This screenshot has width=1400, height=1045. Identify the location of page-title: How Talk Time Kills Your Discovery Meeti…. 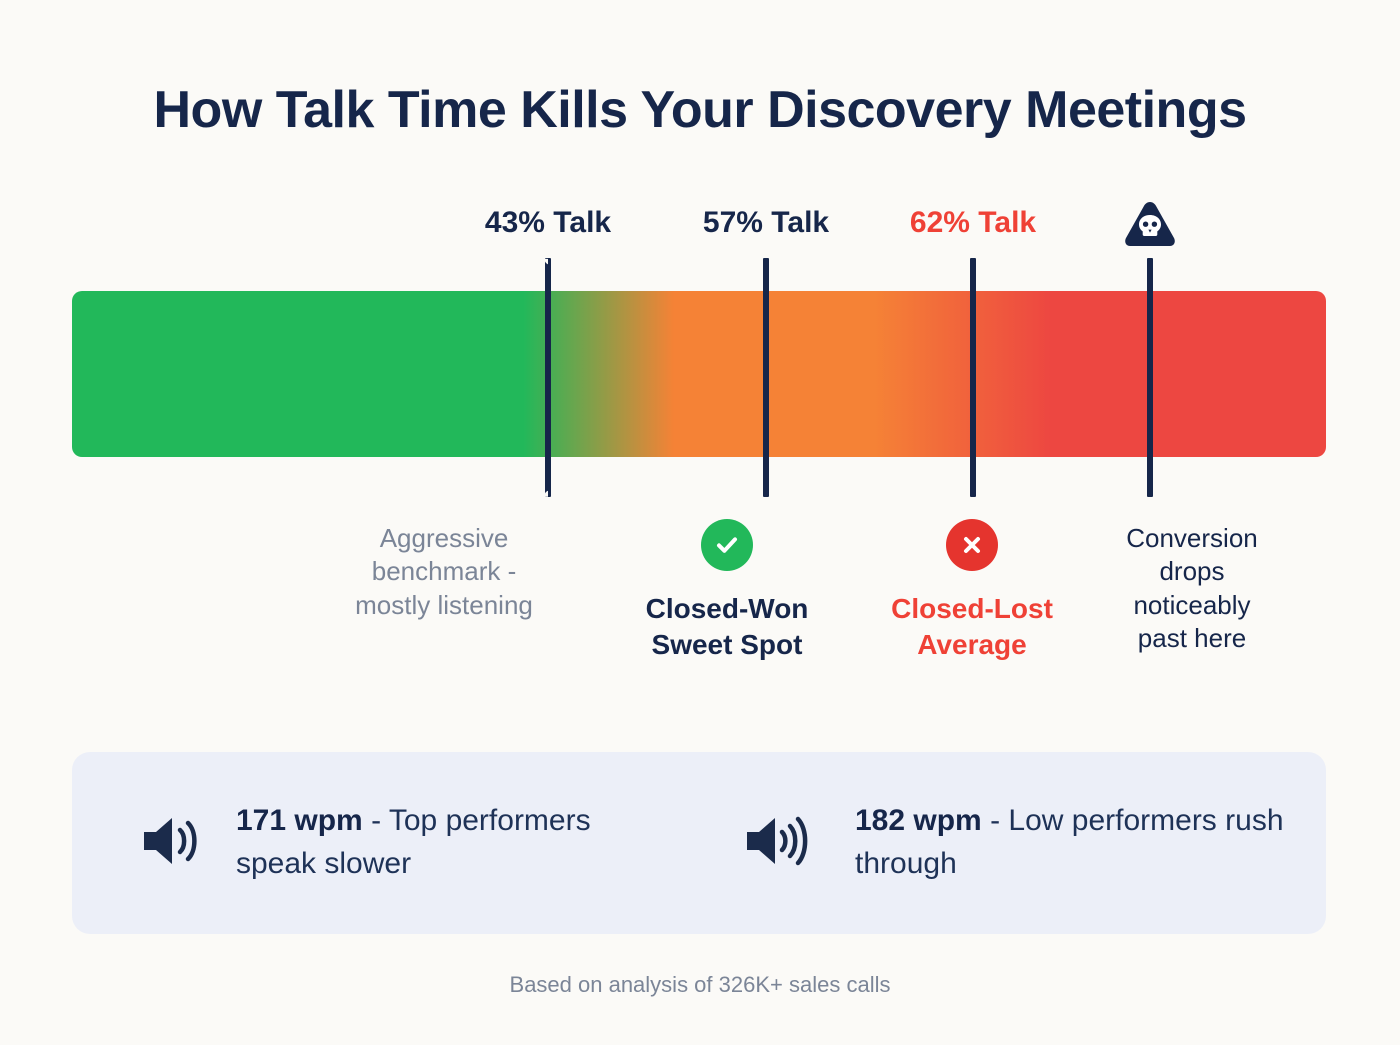
(700, 110).